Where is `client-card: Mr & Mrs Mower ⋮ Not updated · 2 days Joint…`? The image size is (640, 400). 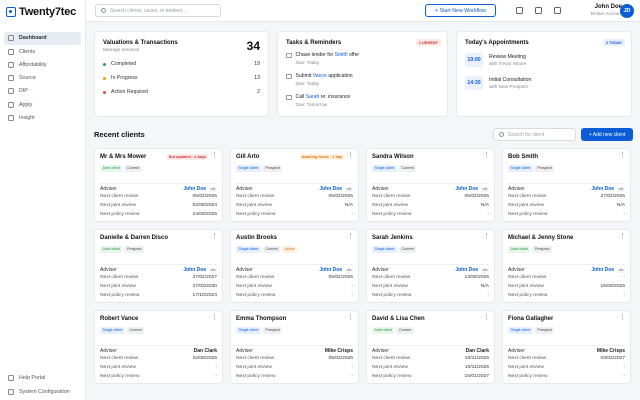
client-card: Mr & Mrs Mower ⋮ Not updated · 2 days Joint… is located at coordinates (158, 185).